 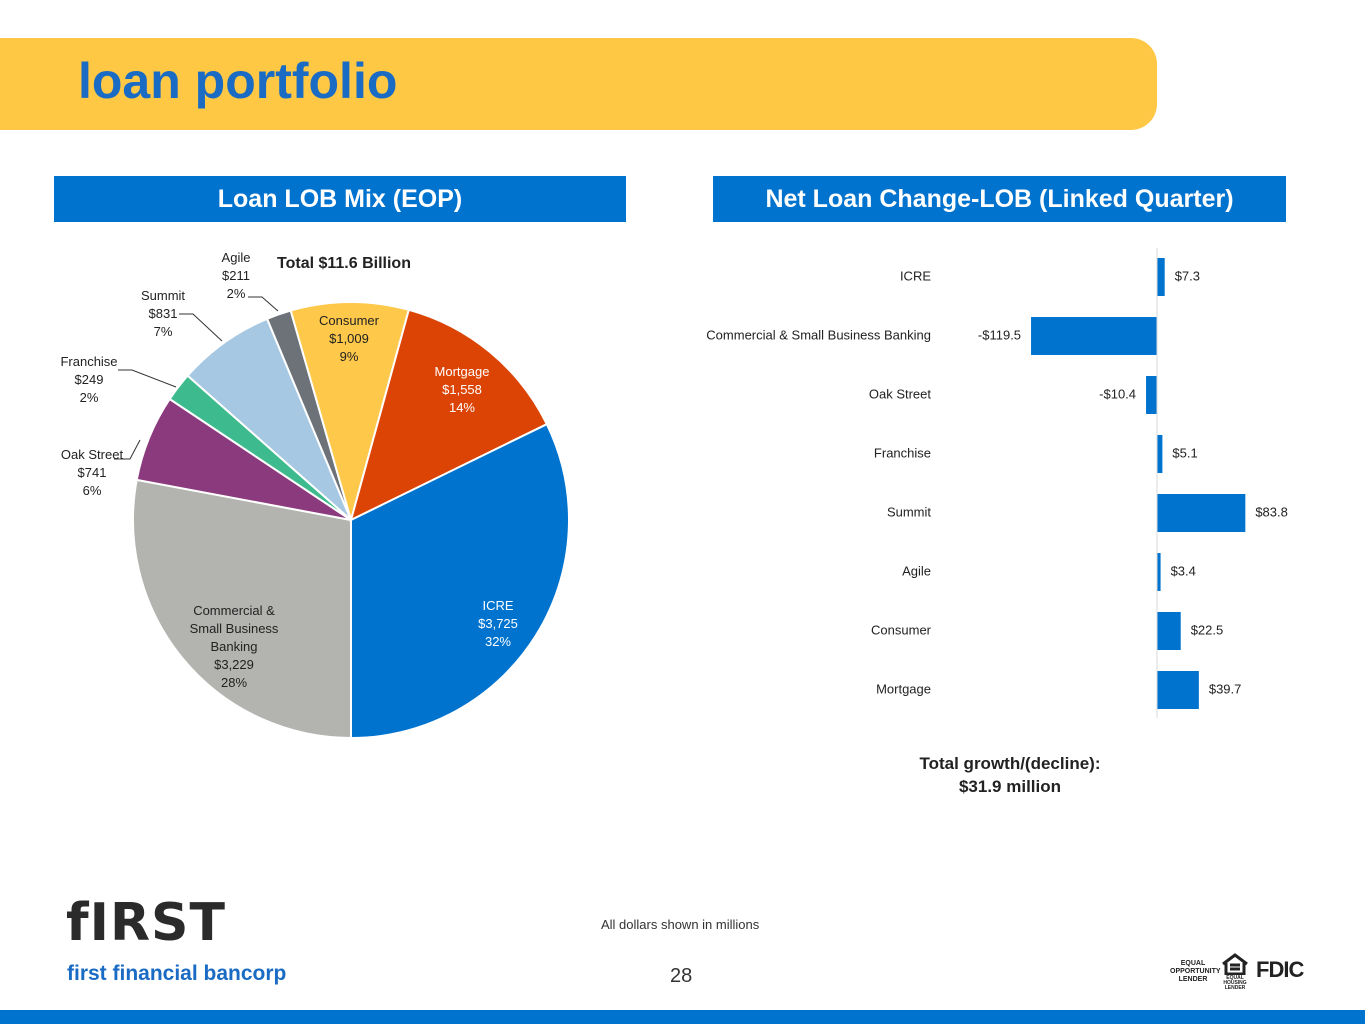 I want to click on chart-title: Net Loan Change-LOB (Linked Quarter), so click(x=999, y=199).